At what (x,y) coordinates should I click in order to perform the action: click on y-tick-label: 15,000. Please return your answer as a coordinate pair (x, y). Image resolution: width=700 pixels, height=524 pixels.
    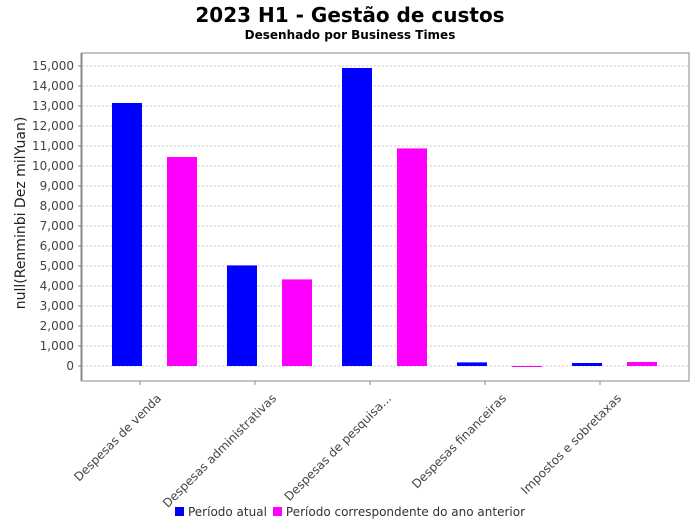
    Looking at the image, I should click on (53, 66).